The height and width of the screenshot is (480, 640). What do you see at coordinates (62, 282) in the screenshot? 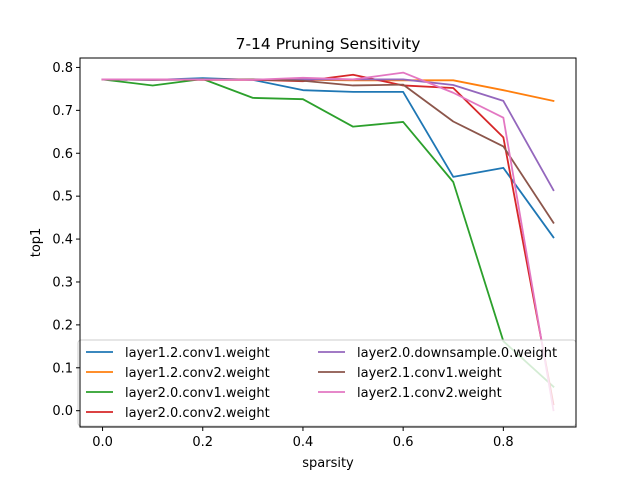
I see `y-tick-label: 0.3` at bounding box center [62, 282].